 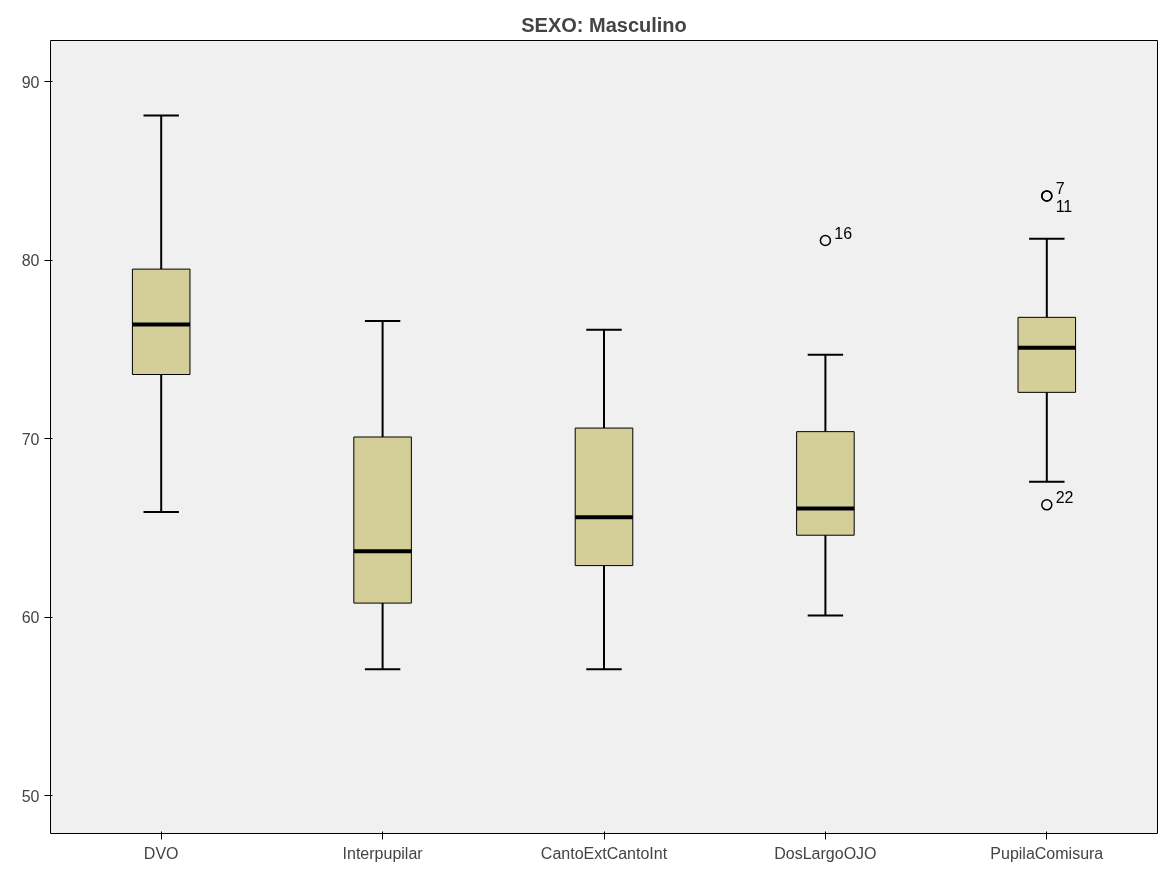 What do you see at coordinates (30, 796) in the screenshot?
I see `y-tick-label: 50` at bounding box center [30, 796].